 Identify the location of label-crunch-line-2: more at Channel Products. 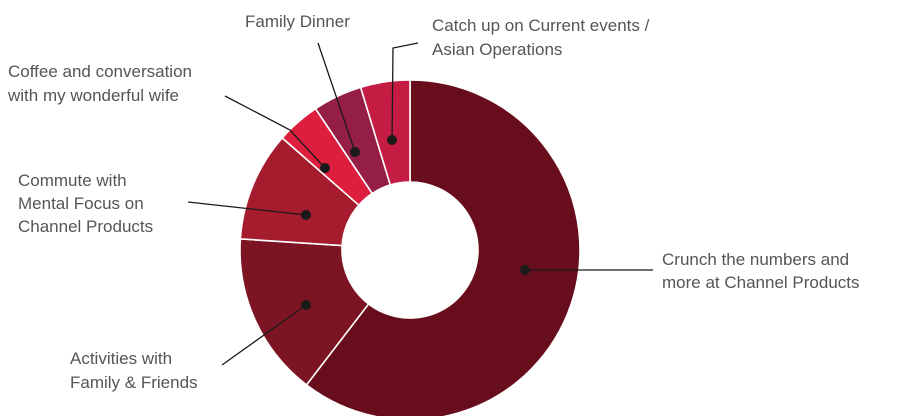
(761, 282).